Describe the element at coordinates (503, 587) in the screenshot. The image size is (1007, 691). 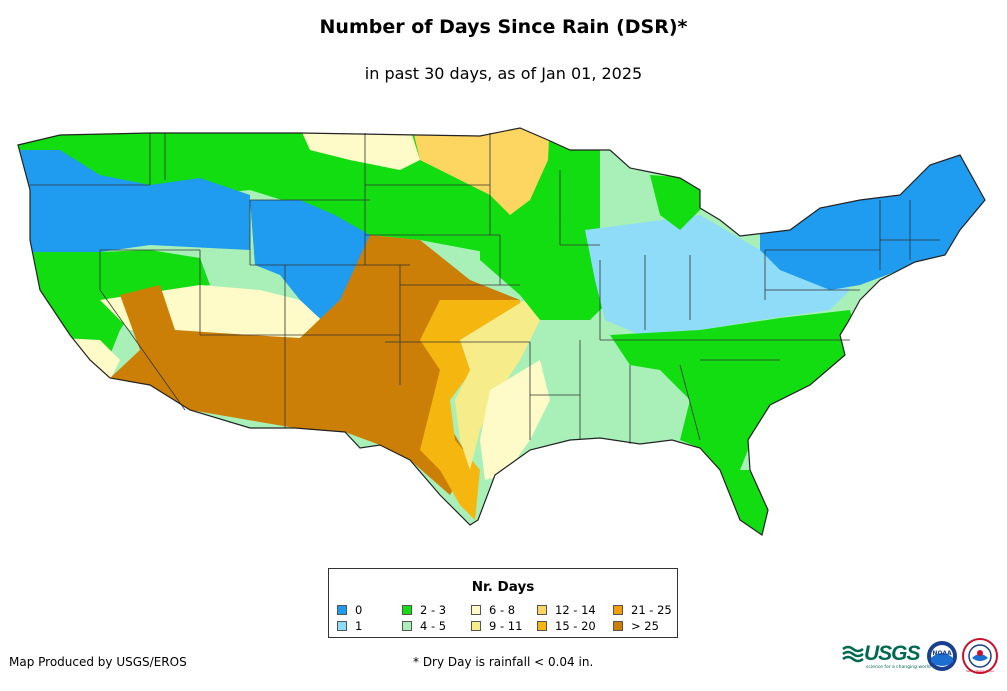
I see `legend-title: Nr. Days` at that location.